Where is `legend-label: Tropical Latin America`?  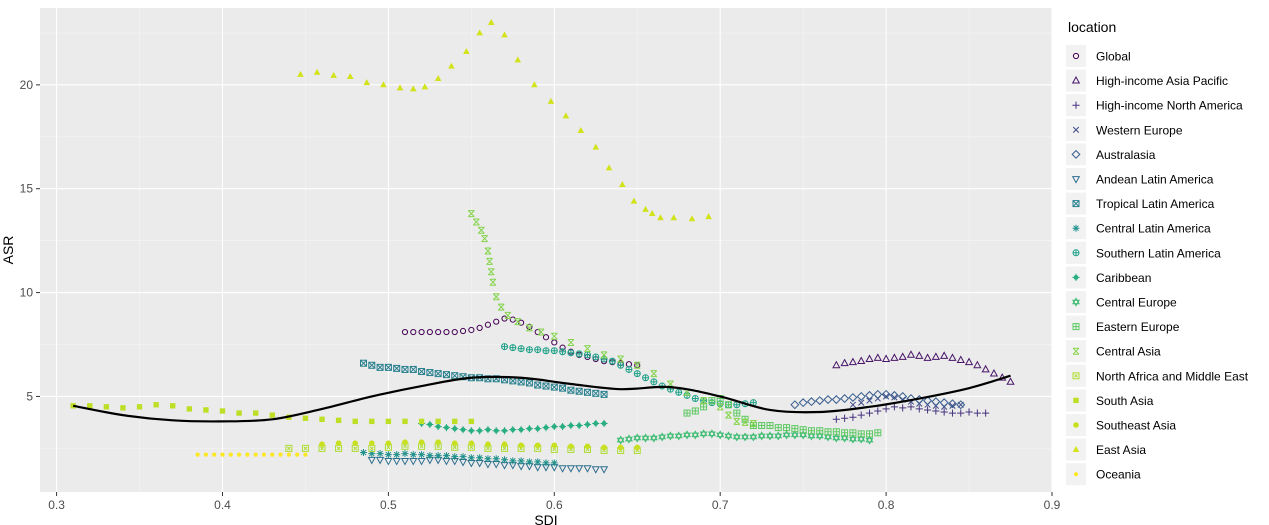
legend-label: Tropical Latin America is located at coordinates (1155, 204).